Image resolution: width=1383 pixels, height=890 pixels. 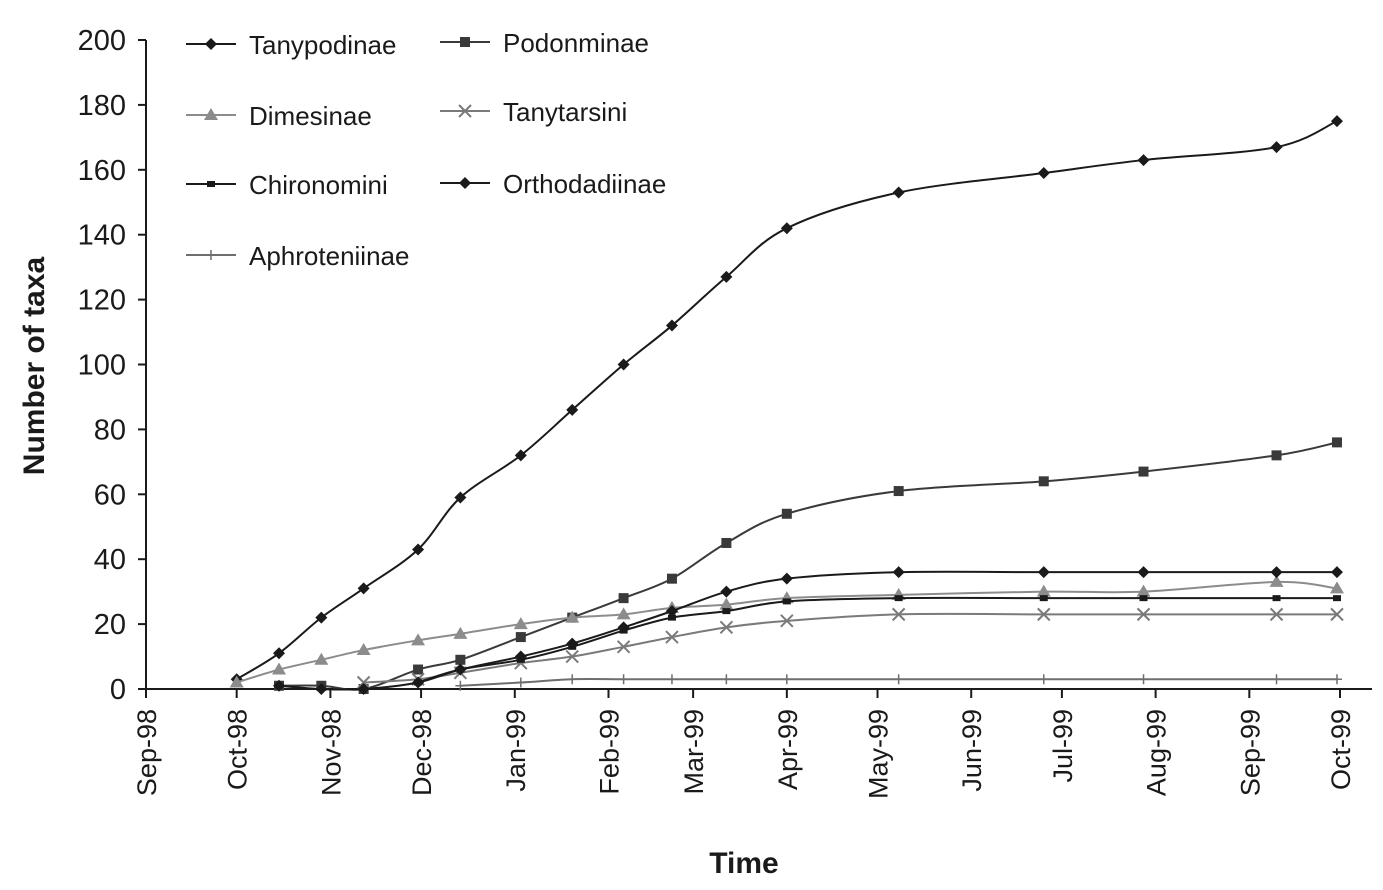 I want to click on y-axis-title: Number of taxa, so click(x=34, y=366).